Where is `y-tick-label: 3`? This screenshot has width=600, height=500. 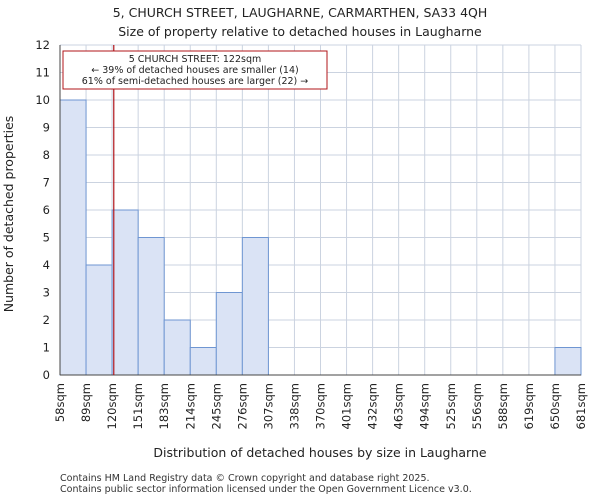 y-tick-label: 3 is located at coordinates (46, 293).